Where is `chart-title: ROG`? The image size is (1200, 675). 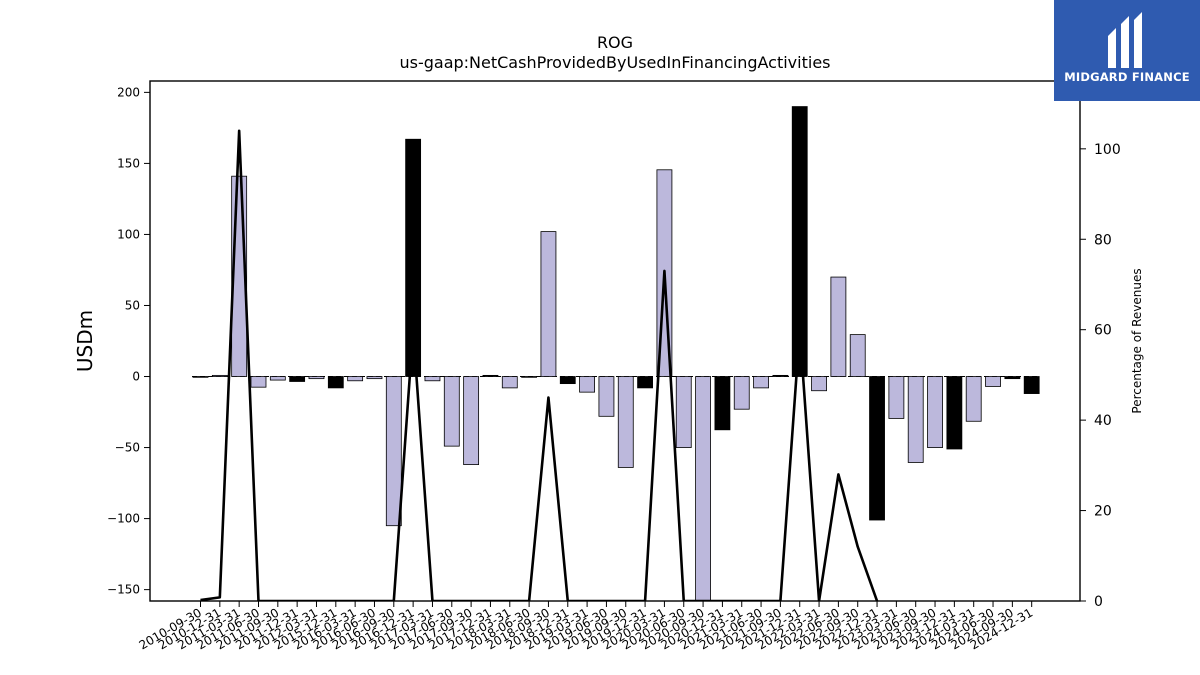
chart-title: ROG is located at coordinates (615, 42).